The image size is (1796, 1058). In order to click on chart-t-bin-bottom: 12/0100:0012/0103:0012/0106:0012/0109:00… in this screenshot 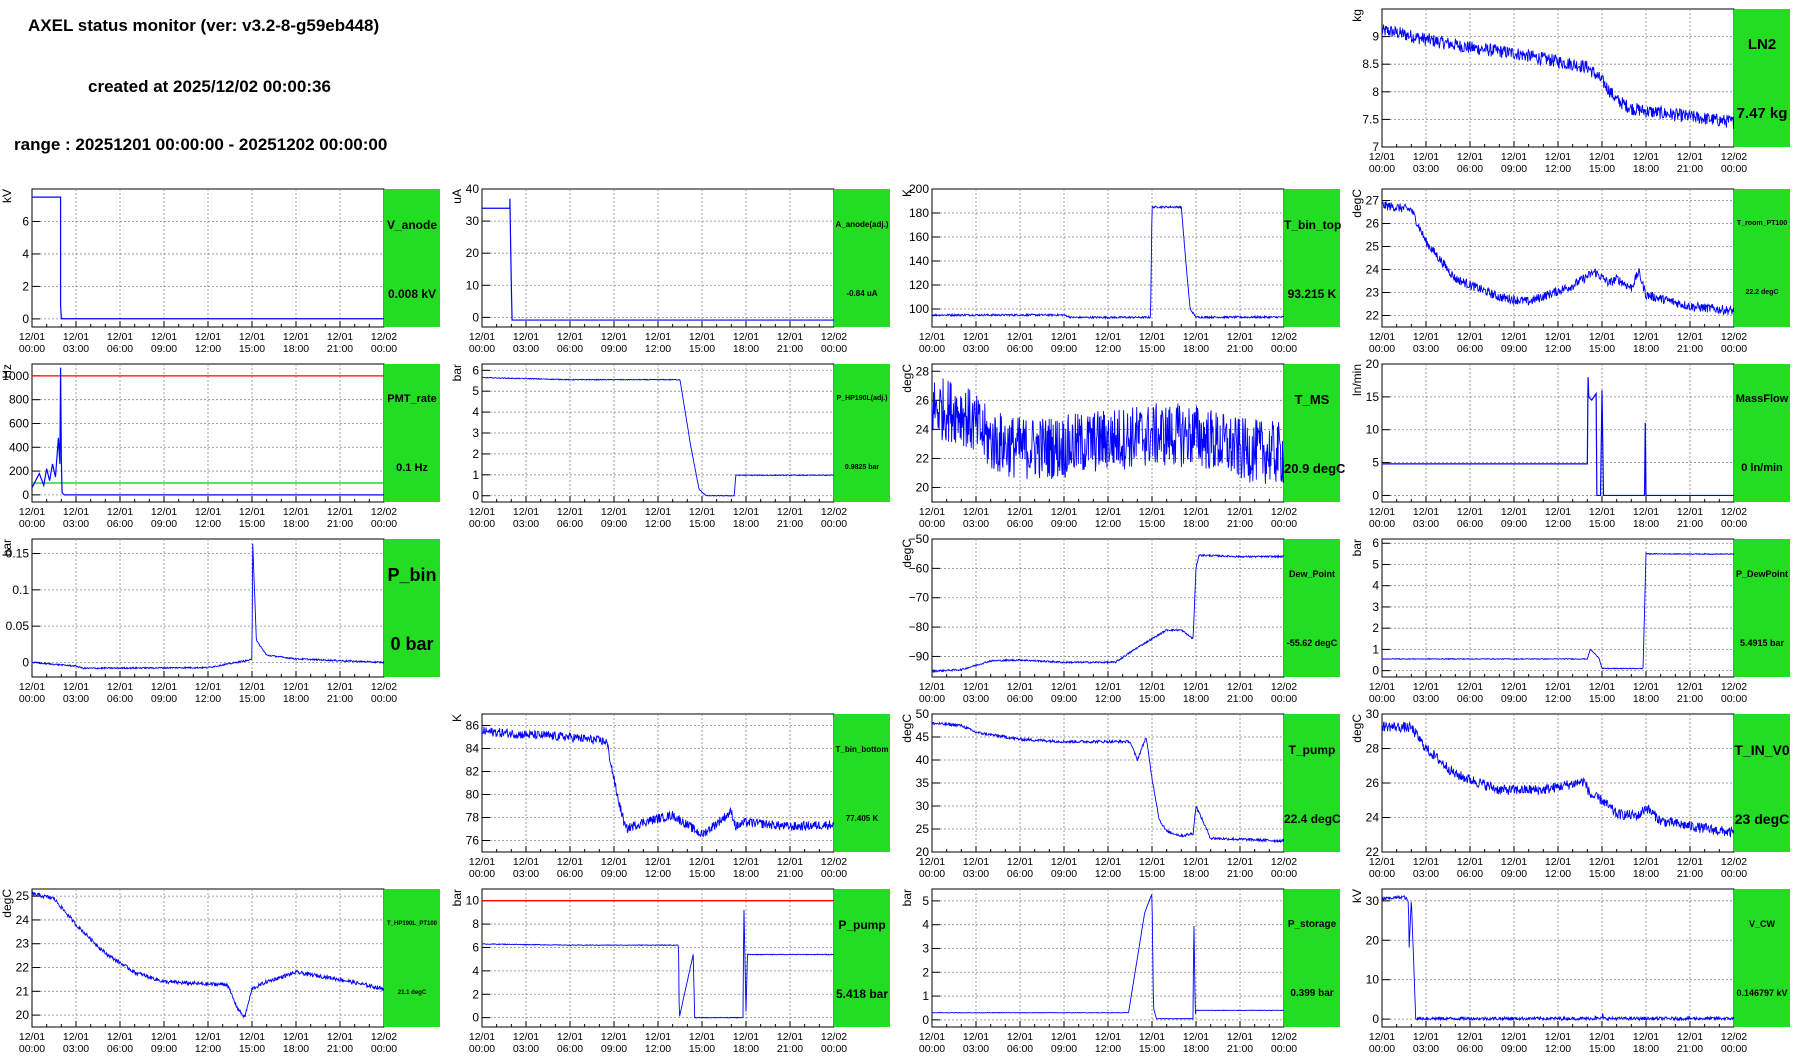, I will do `click(648, 796)`.